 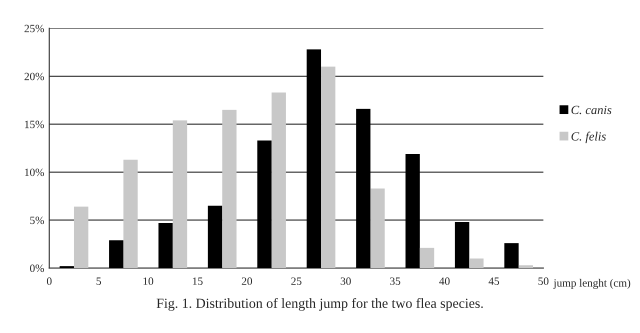 What do you see at coordinates (34, 76) in the screenshot?
I see `y-tick-label: 20%` at bounding box center [34, 76].